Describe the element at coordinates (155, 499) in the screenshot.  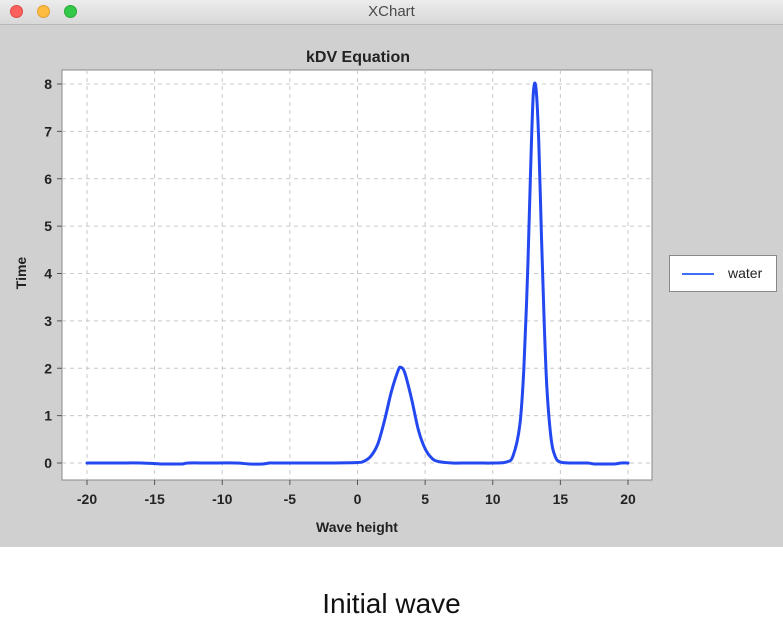
I see `x-tick-label: -15` at that location.